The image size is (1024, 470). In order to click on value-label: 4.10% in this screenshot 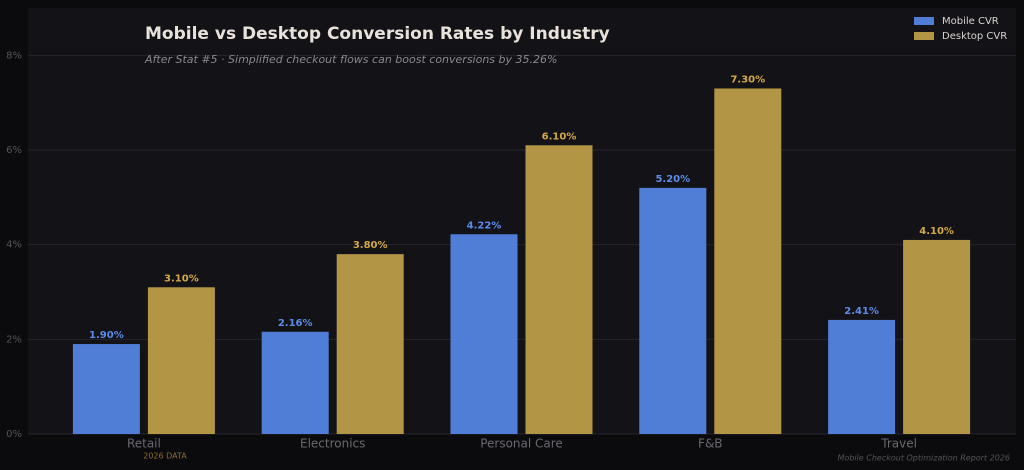, I will do `click(936, 231)`.